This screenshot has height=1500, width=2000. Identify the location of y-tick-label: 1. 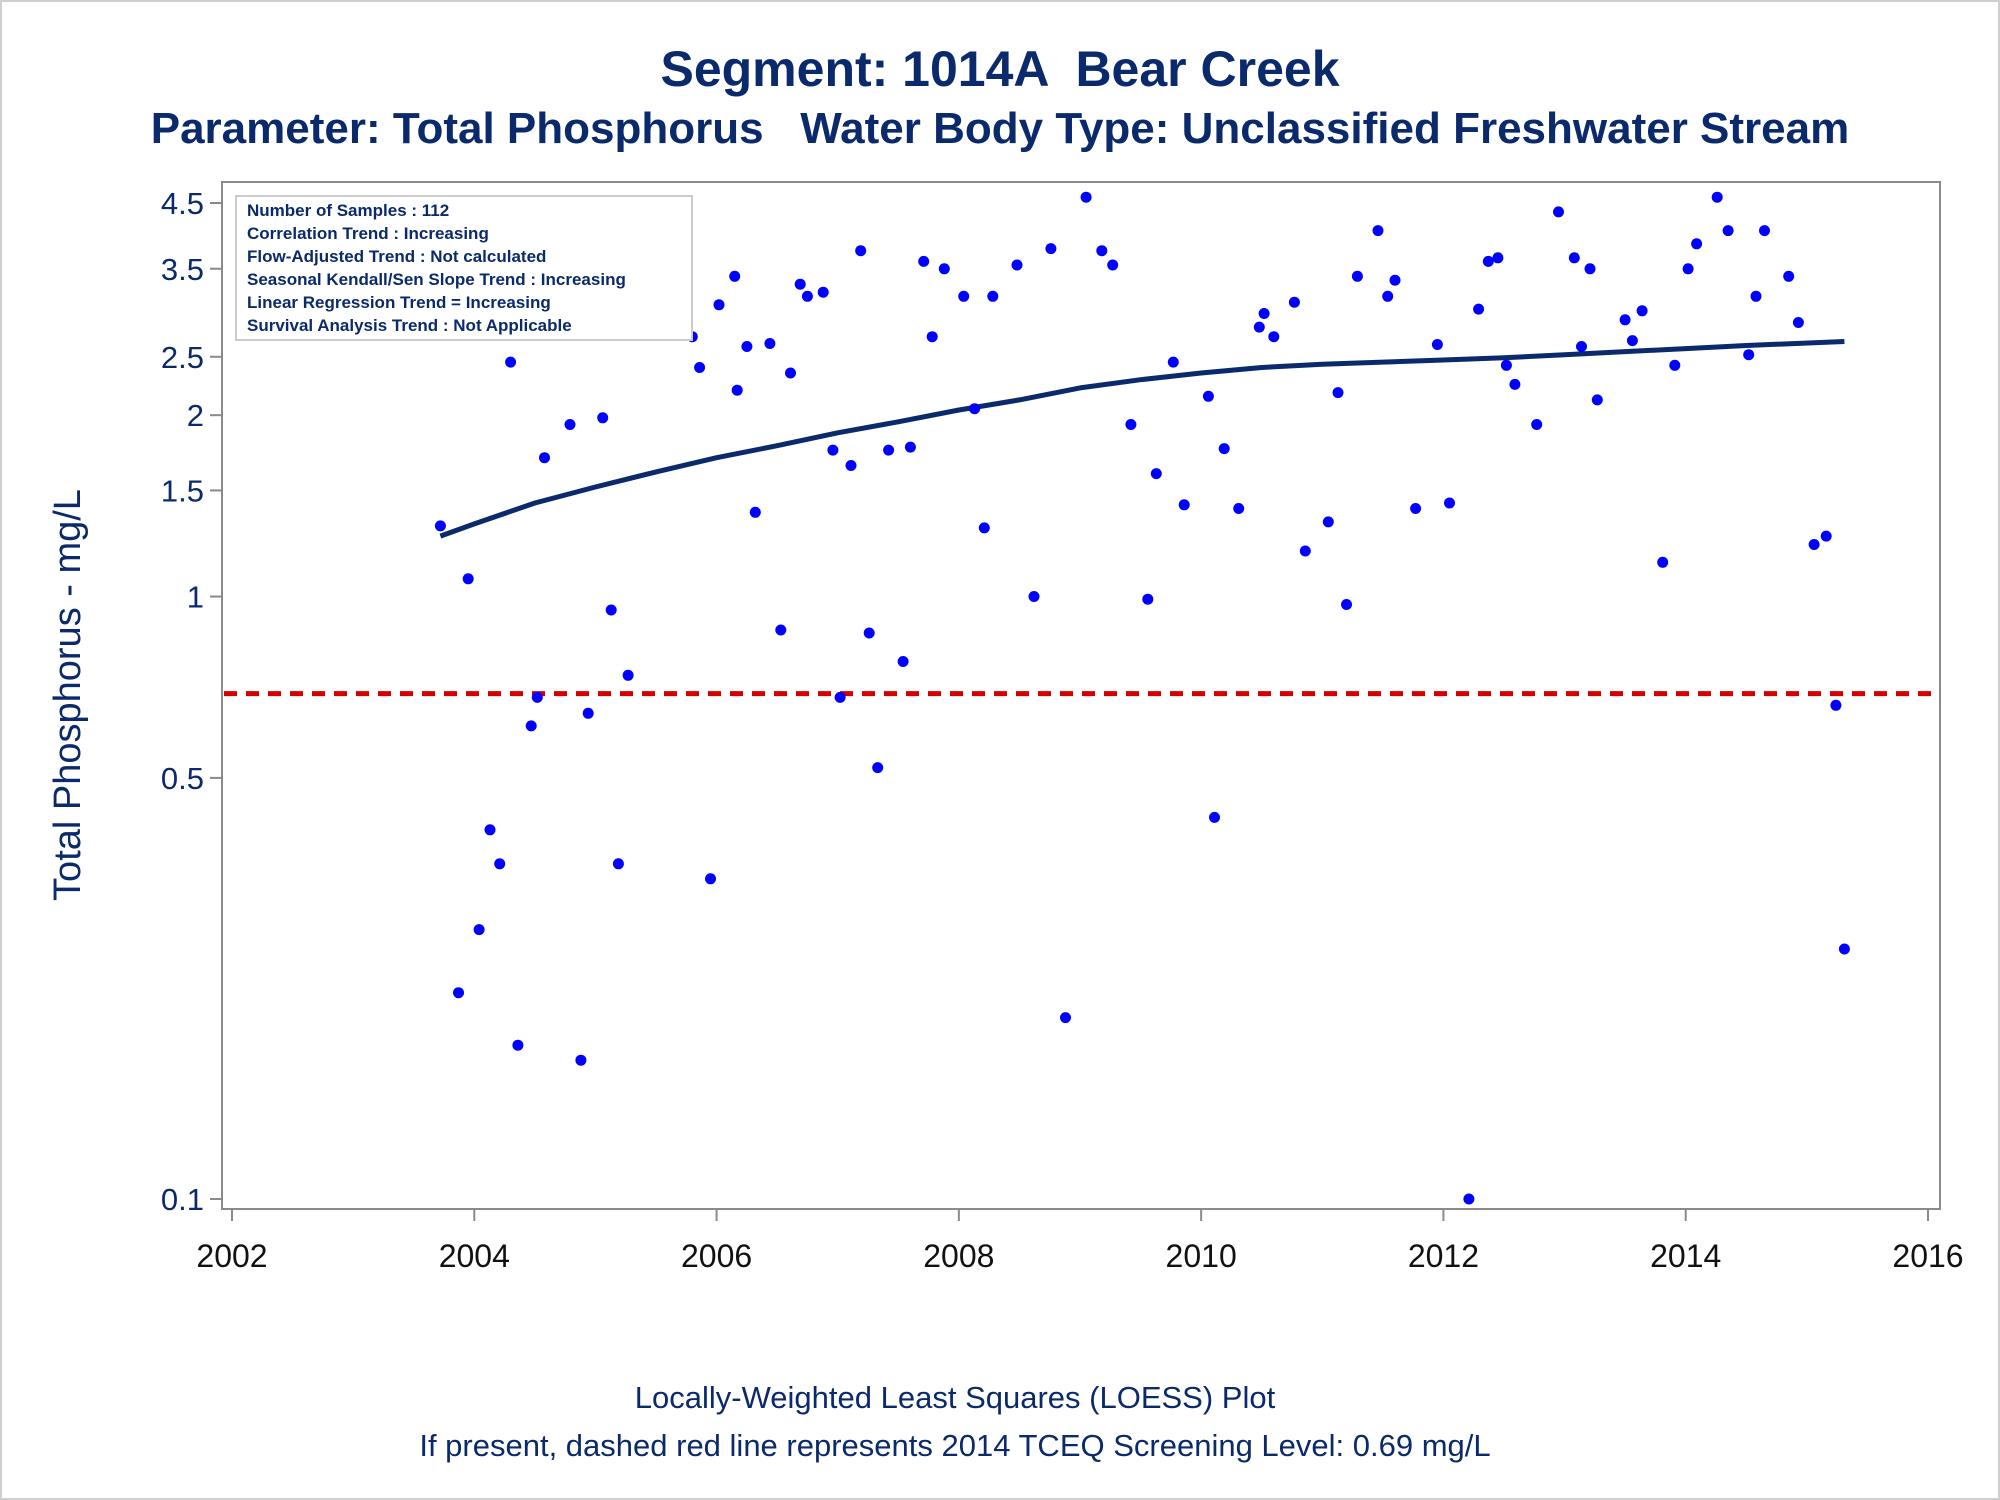
(195, 597).